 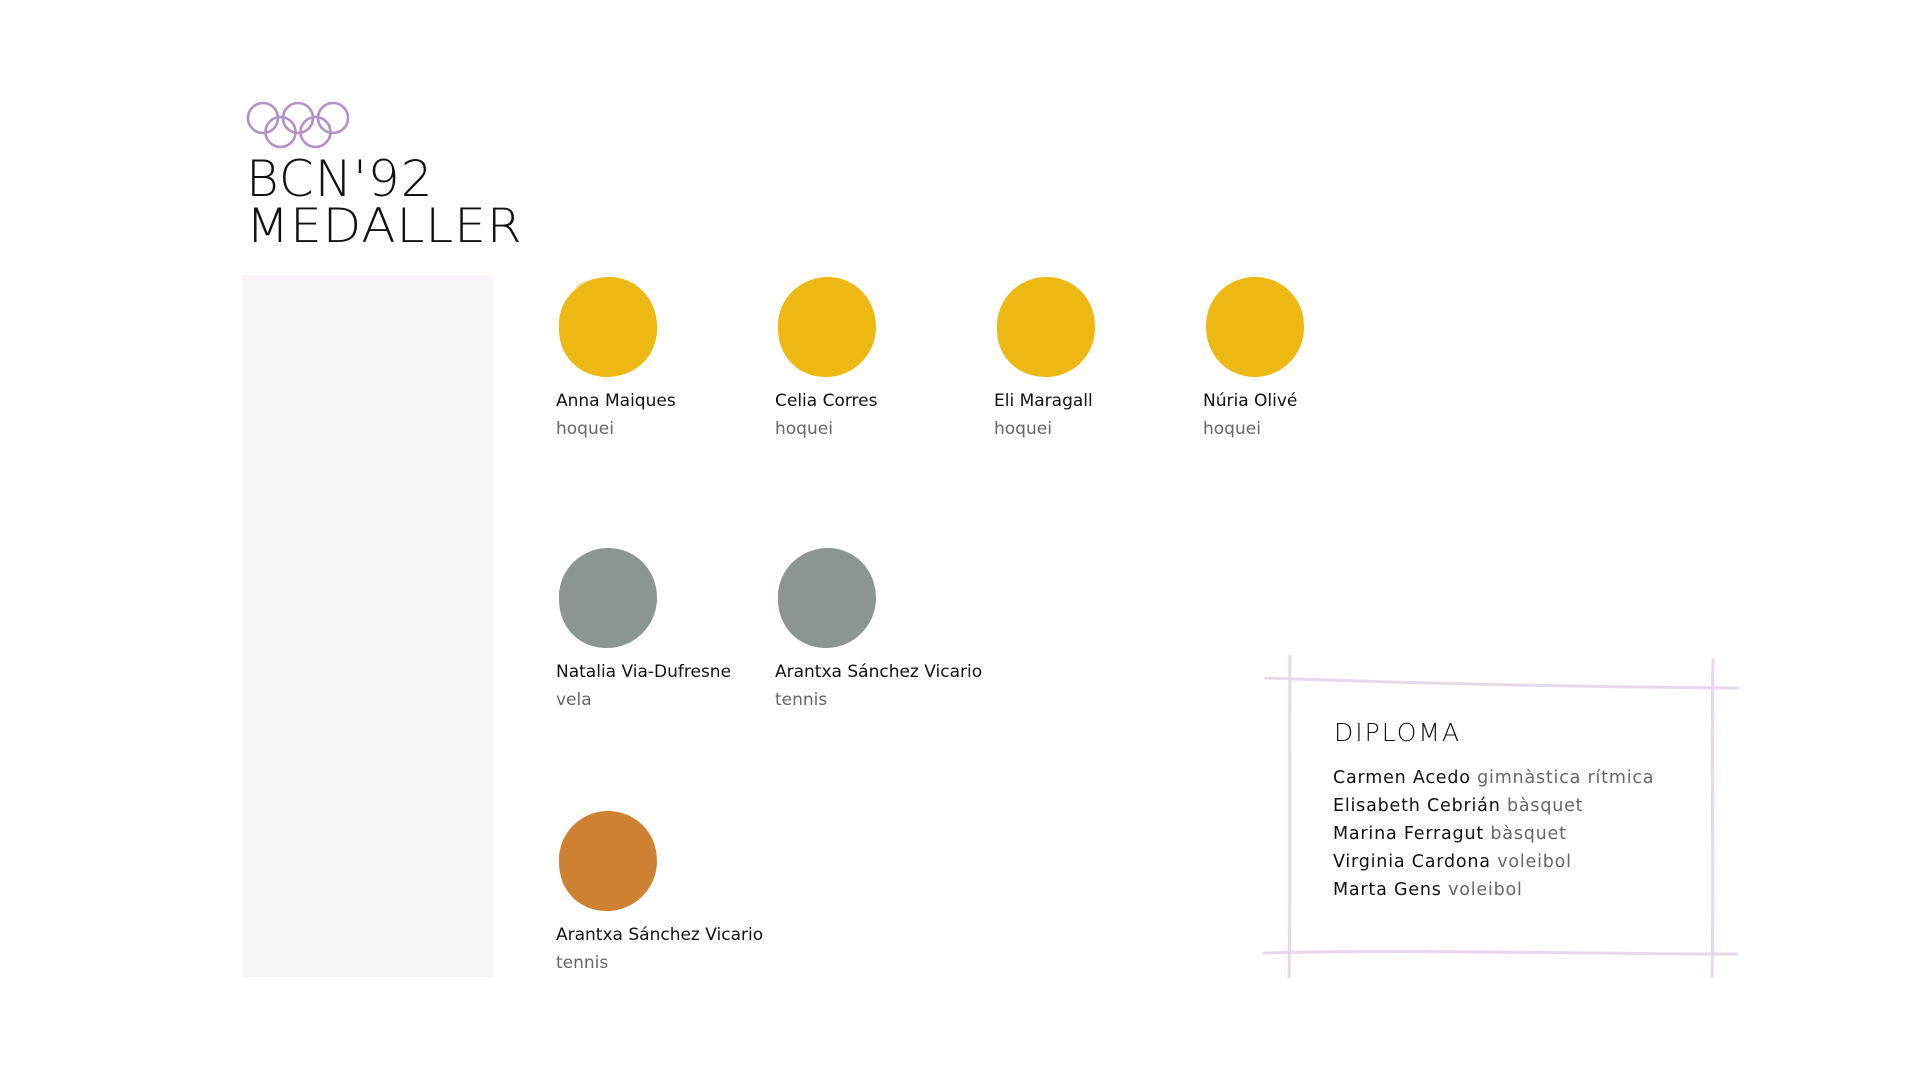 What do you see at coordinates (1412, 862) in the screenshot?
I see `diploma-name: Virginia Cardona` at bounding box center [1412, 862].